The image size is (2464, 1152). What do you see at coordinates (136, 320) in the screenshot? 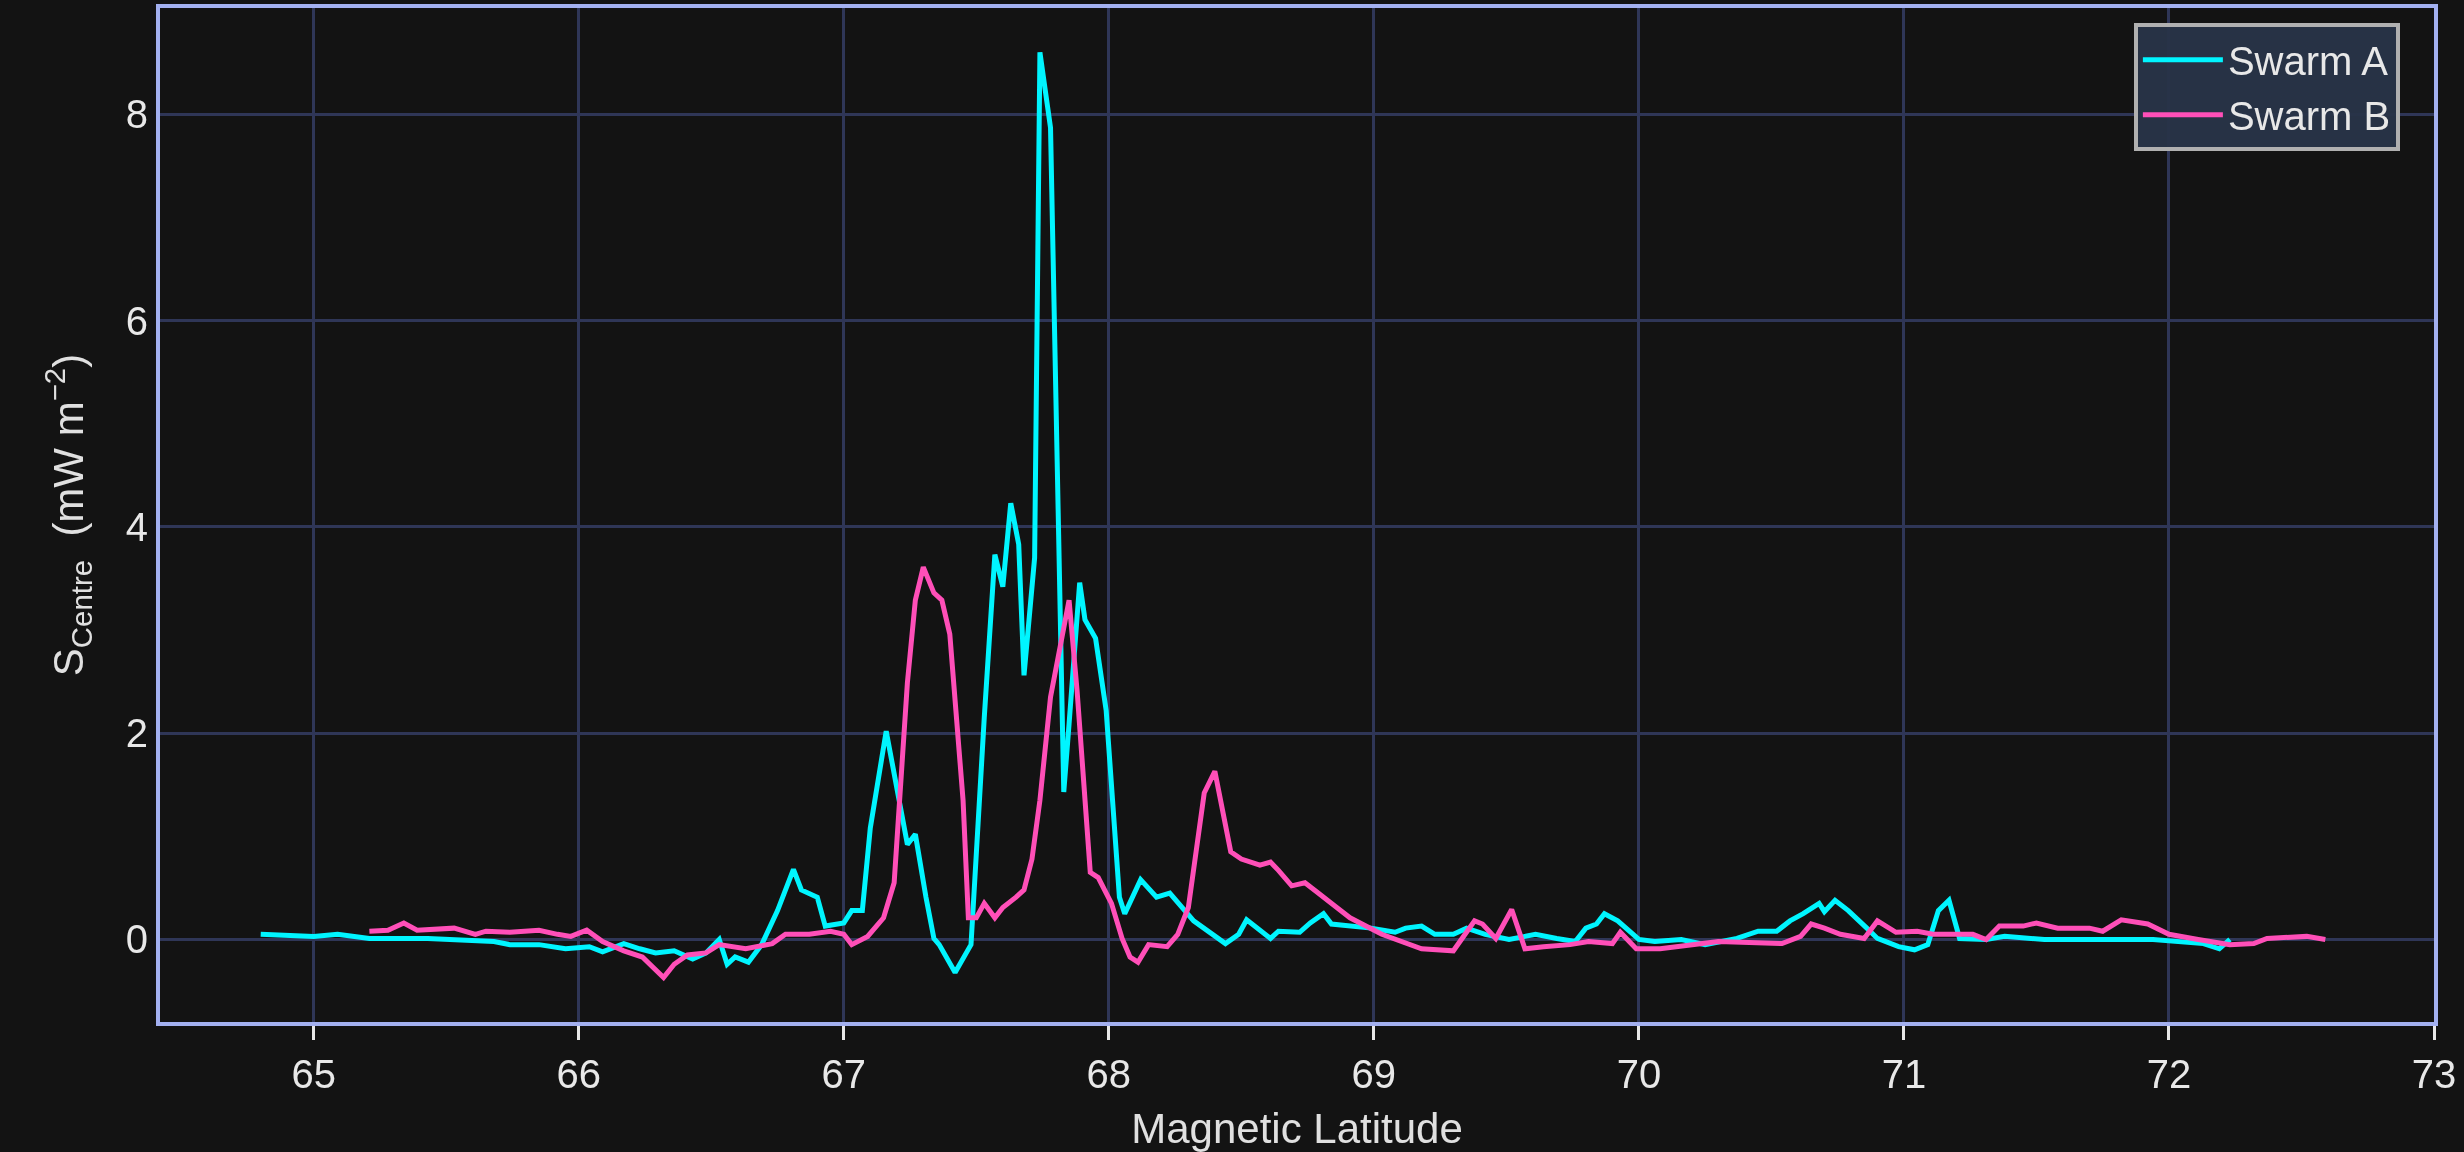
I see `y-tick-label: 6` at bounding box center [136, 320].